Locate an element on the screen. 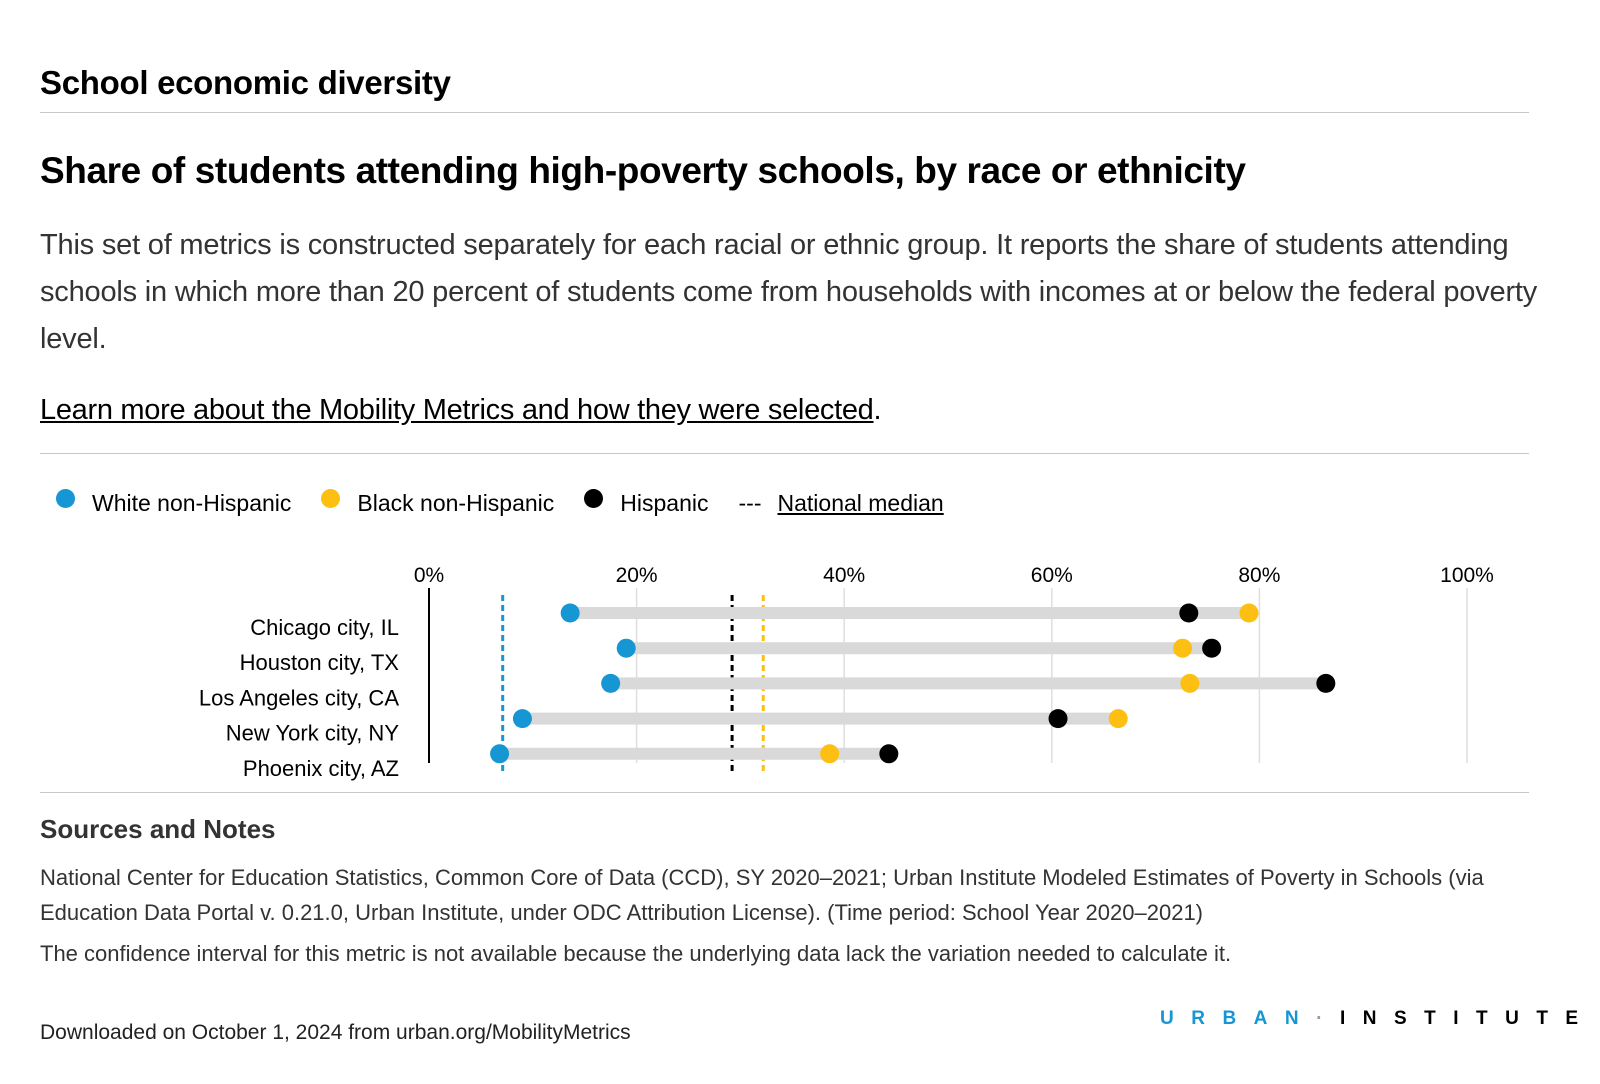  legend-item-black: Black non-Hispanic is located at coordinates (438, 503).